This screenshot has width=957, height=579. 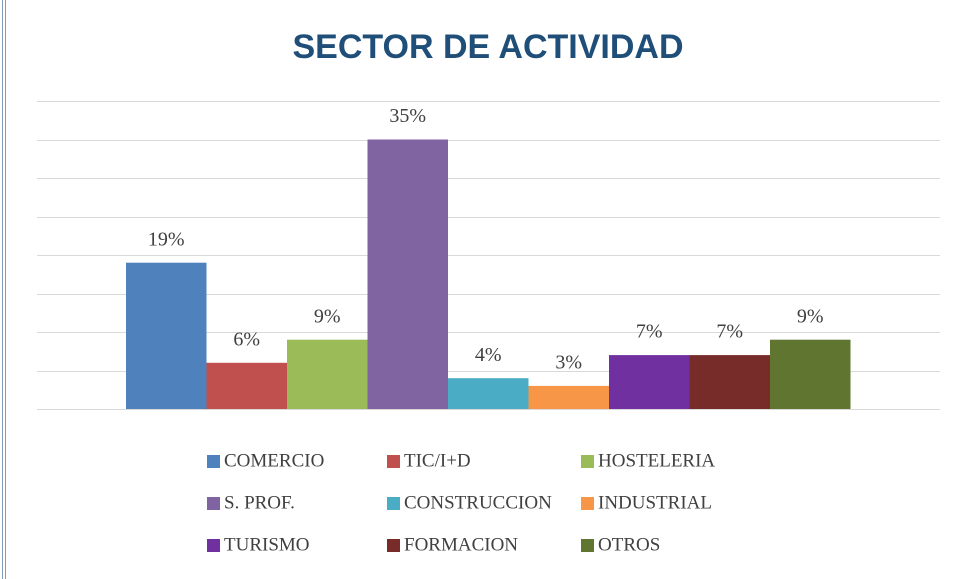 I want to click on chart-title: SECTOR DE ACTIVIDAD, so click(x=487, y=47).